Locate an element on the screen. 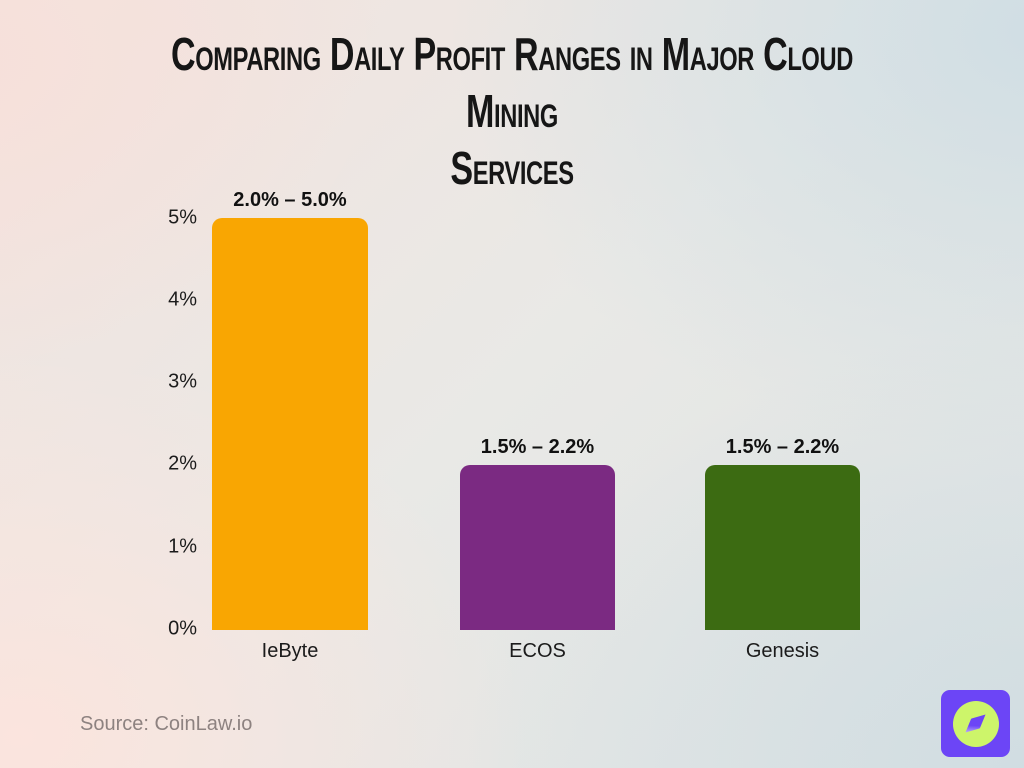  y-axis-tick-3: 3% is located at coordinates (182, 381).